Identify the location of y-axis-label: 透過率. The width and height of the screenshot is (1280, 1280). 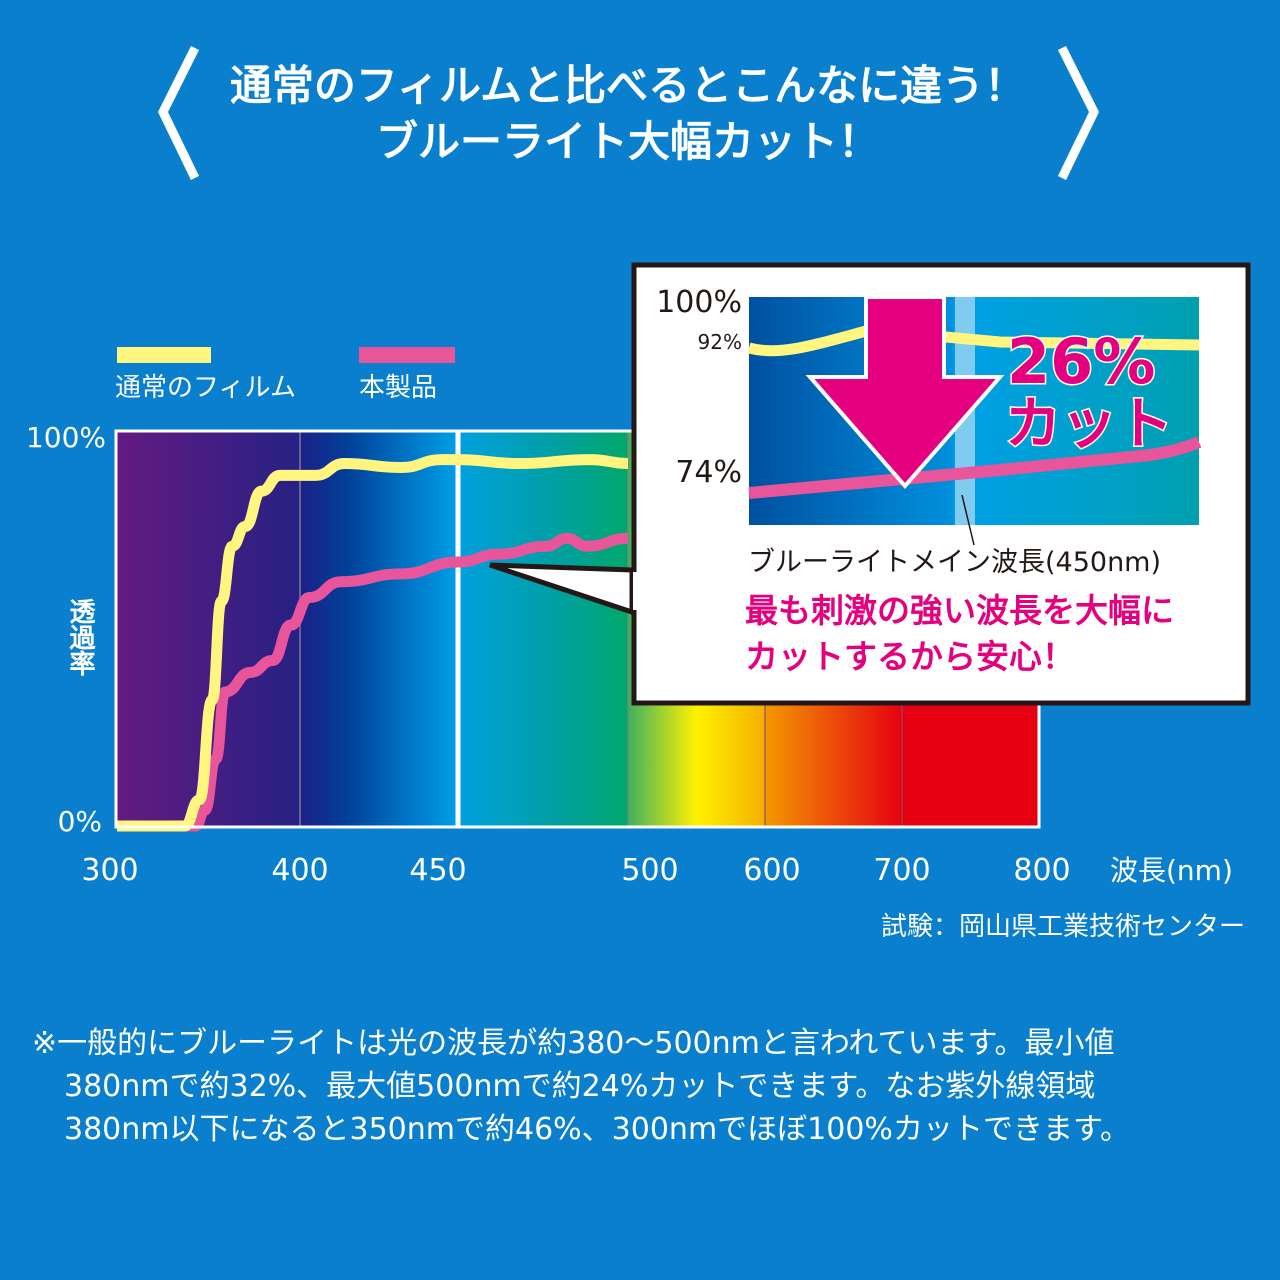
(80, 637).